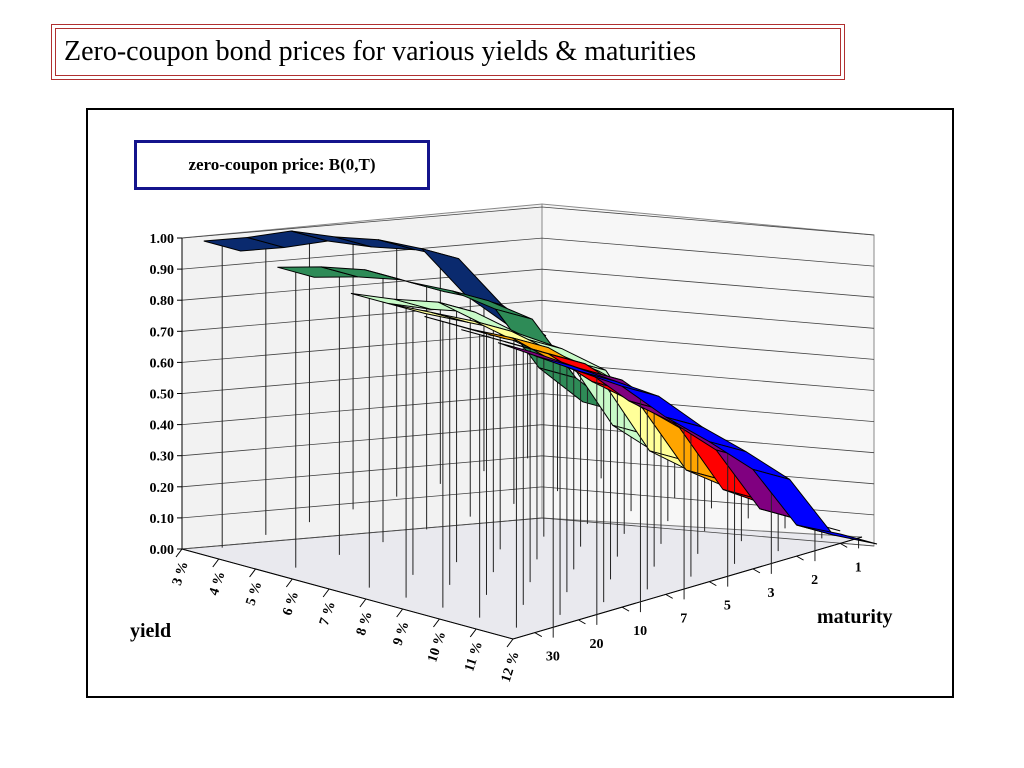 This screenshot has width=1024, height=768. What do you see at coordinates (162, 301) in the screenshot?
I see `z-tick-label: 0.80` at bounding box center [162, 301].